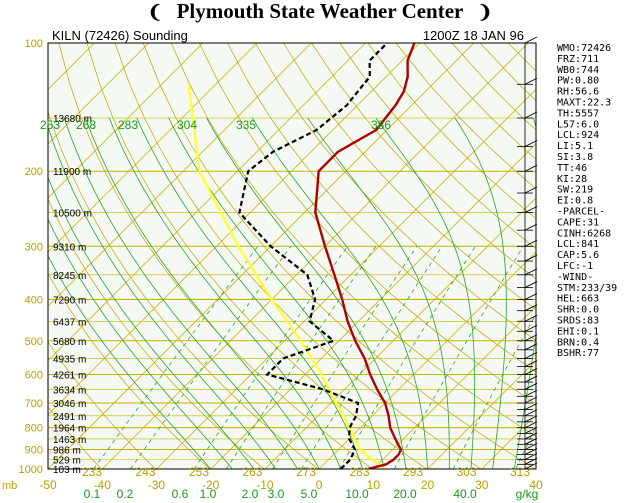  What do you see at coordinates (120, 35) in the screenshot?
I see `station-label: KILN (72426) Sounding` at bounding box center [120, 35].